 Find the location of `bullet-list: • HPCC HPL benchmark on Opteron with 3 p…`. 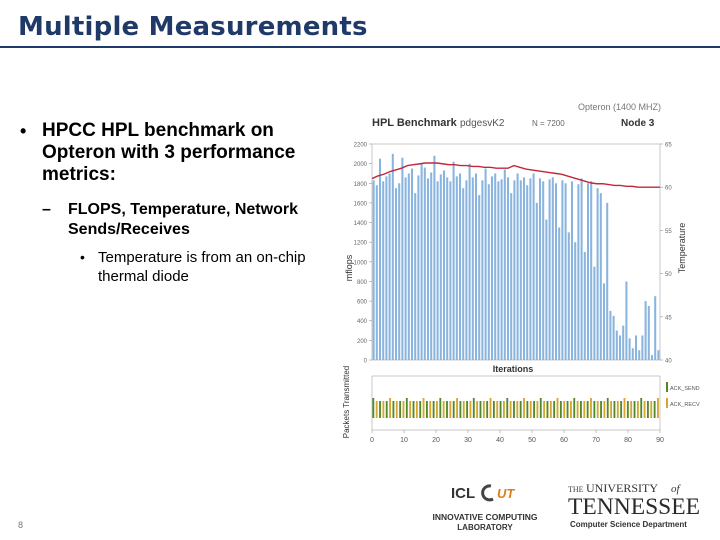

bullet-list: • HPCC HPL benchmark on Opteron with 3 p… is located at coordinates (178, 203).